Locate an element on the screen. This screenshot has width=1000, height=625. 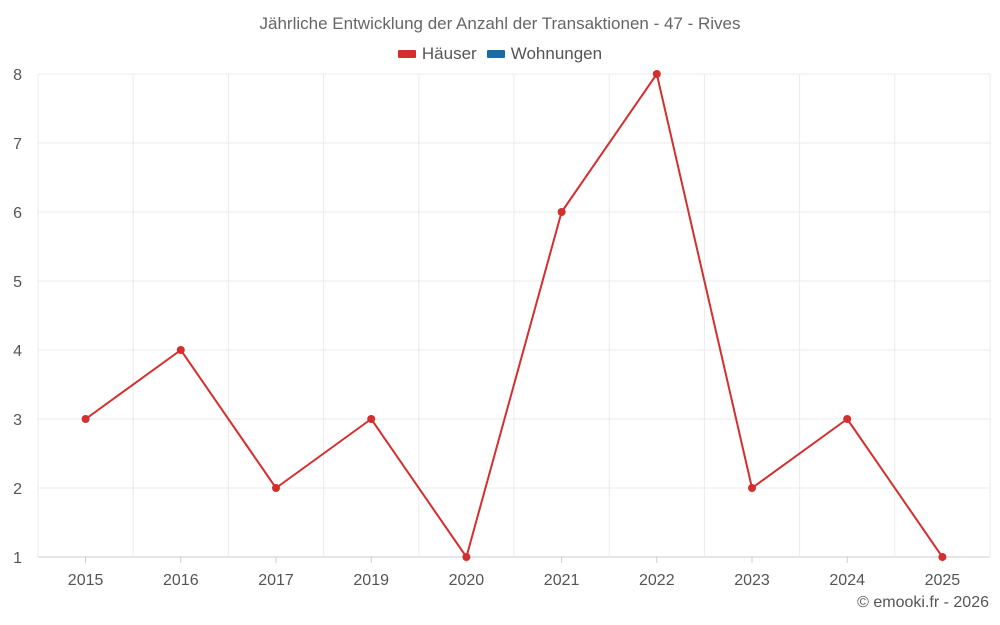
x-tick-label: 2023 is located at coordinates (752, 580).